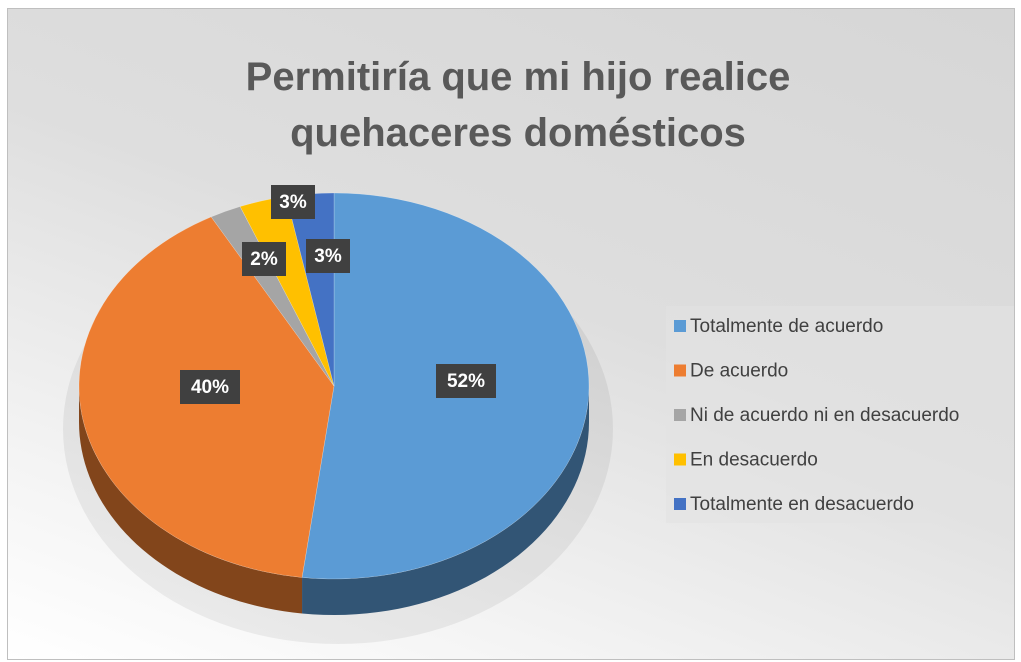 Image resolution: width=1021 pixels, height=662 pixels. What do you see at coordinates (824, 415) in the screenshot?
I see `legend-label: Ni de acuerdo ni en desacuerdo` at bounding box center [824, 415].